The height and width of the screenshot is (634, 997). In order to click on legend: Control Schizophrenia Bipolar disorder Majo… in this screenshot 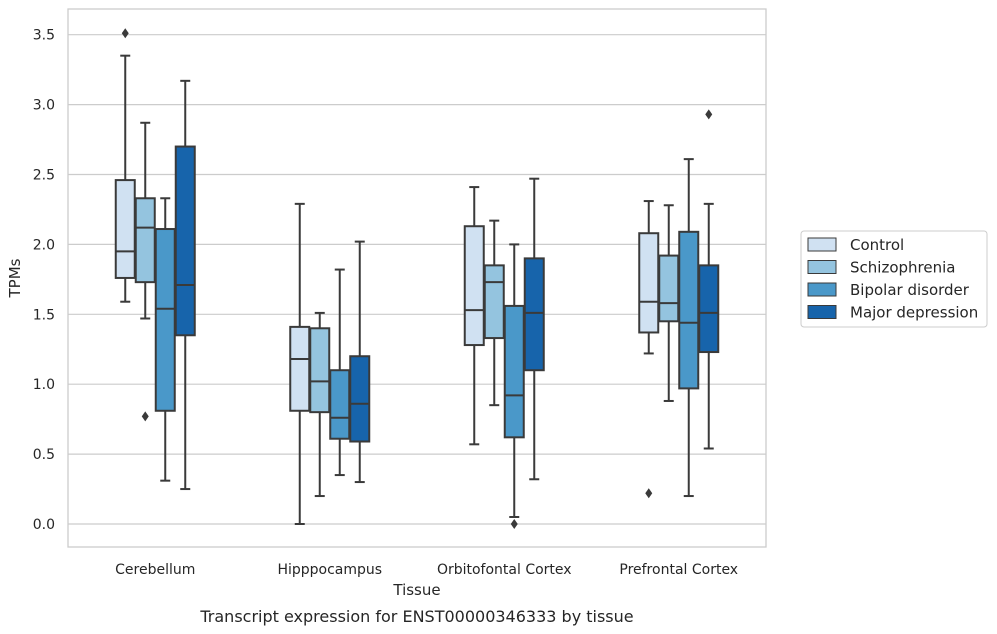, I will do `click(894, 279)`.